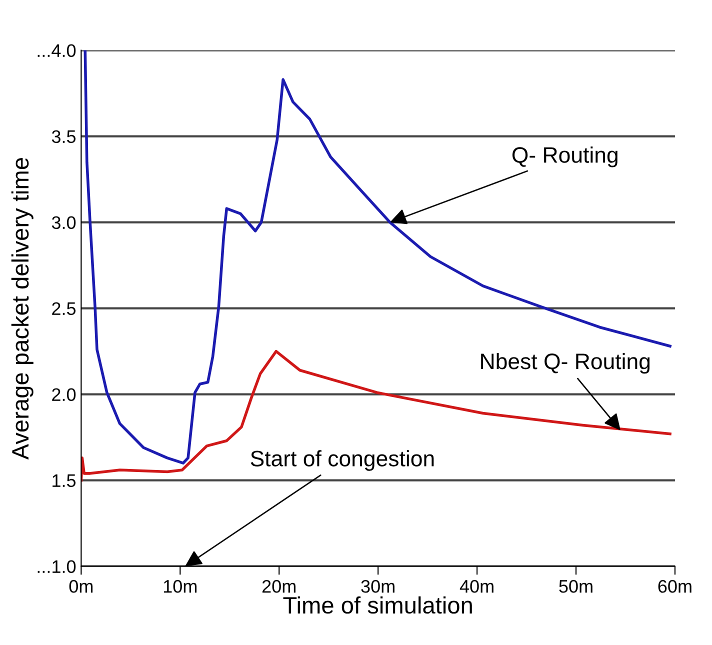 The height and width of the screenshot is (645, 712). What do you see at coordinates (565, 363) in the screenshot?
I see `annotation: Nbest Q- Routing` at bounding box center [565, 363].